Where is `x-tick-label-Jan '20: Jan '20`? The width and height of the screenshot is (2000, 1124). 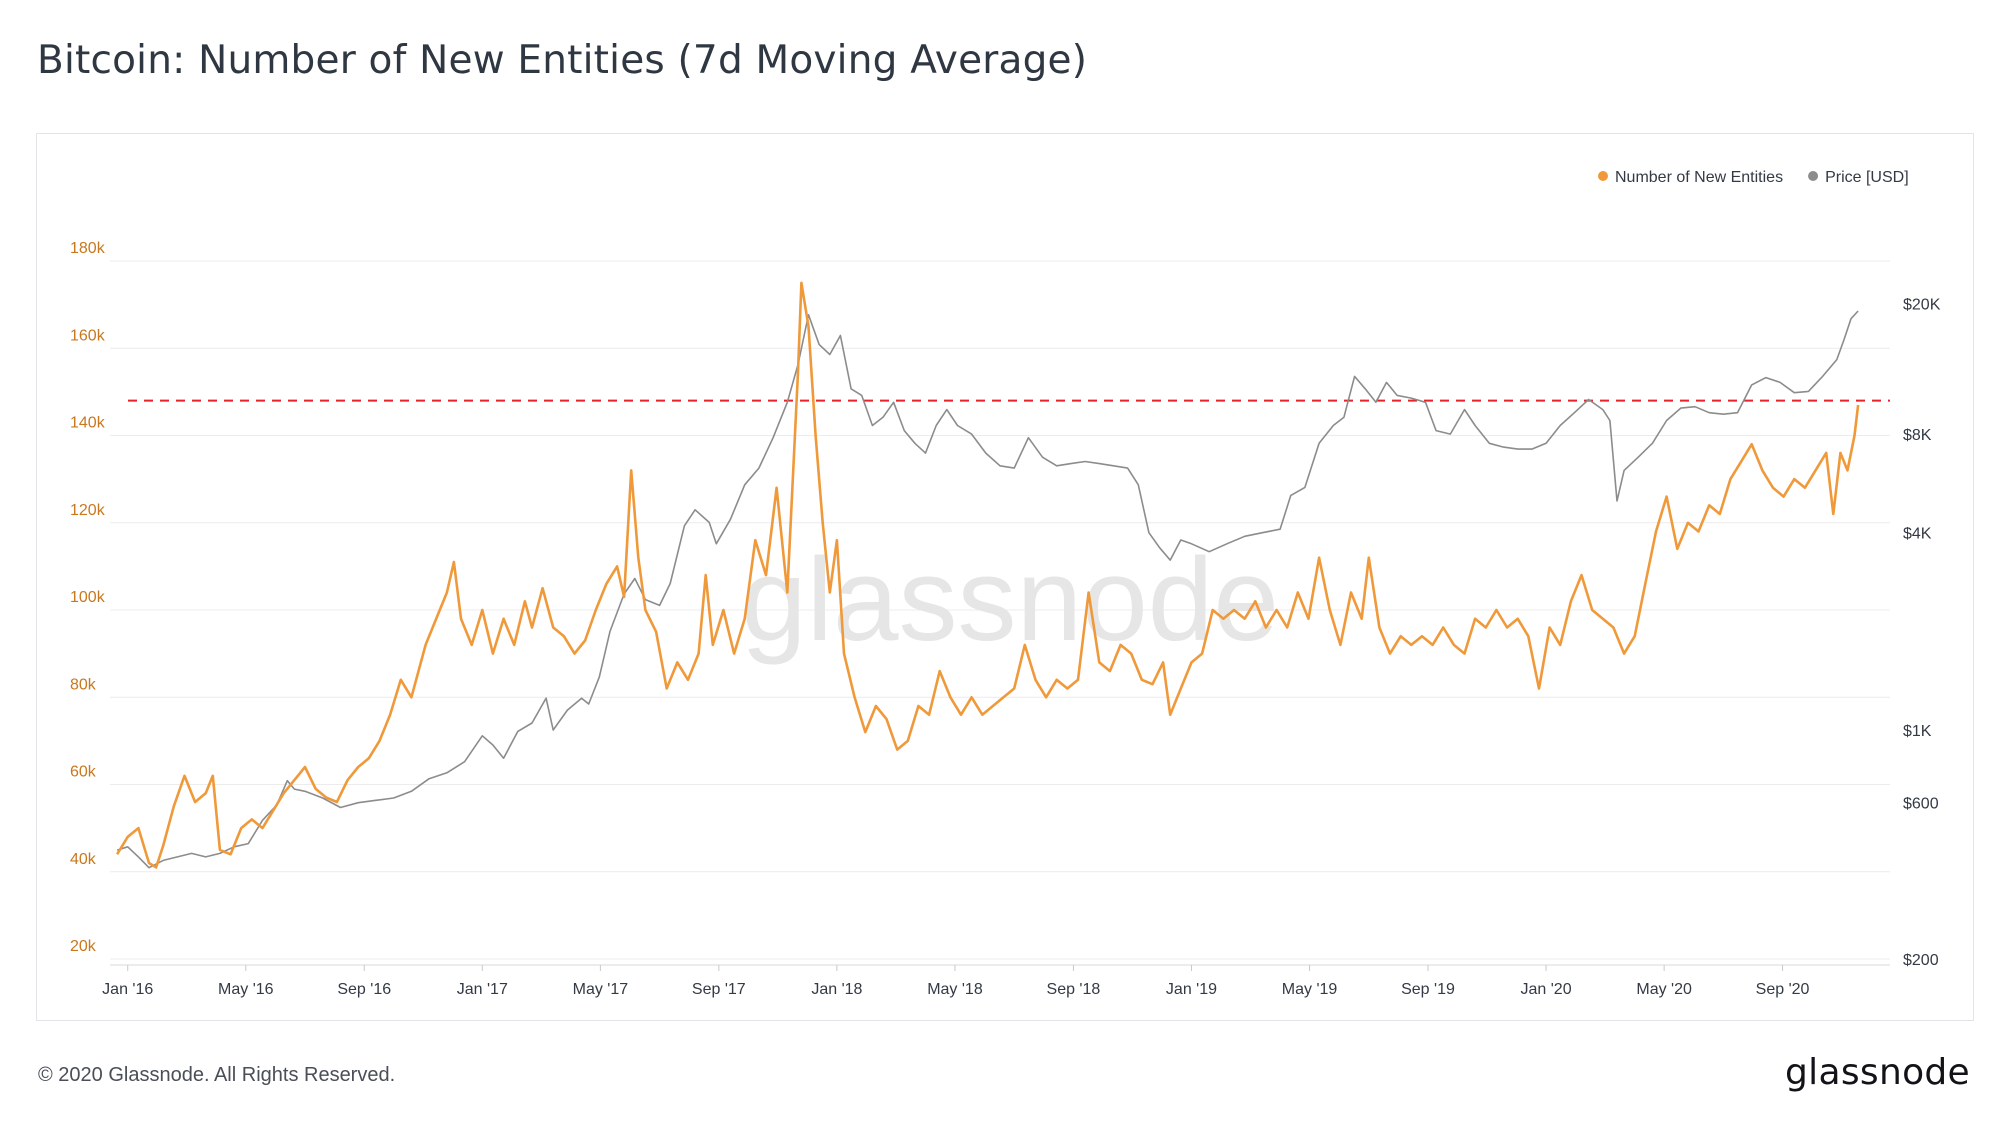 x-tick-label-Jan '20: Jan '20 is located at coordinates (1546, 989).